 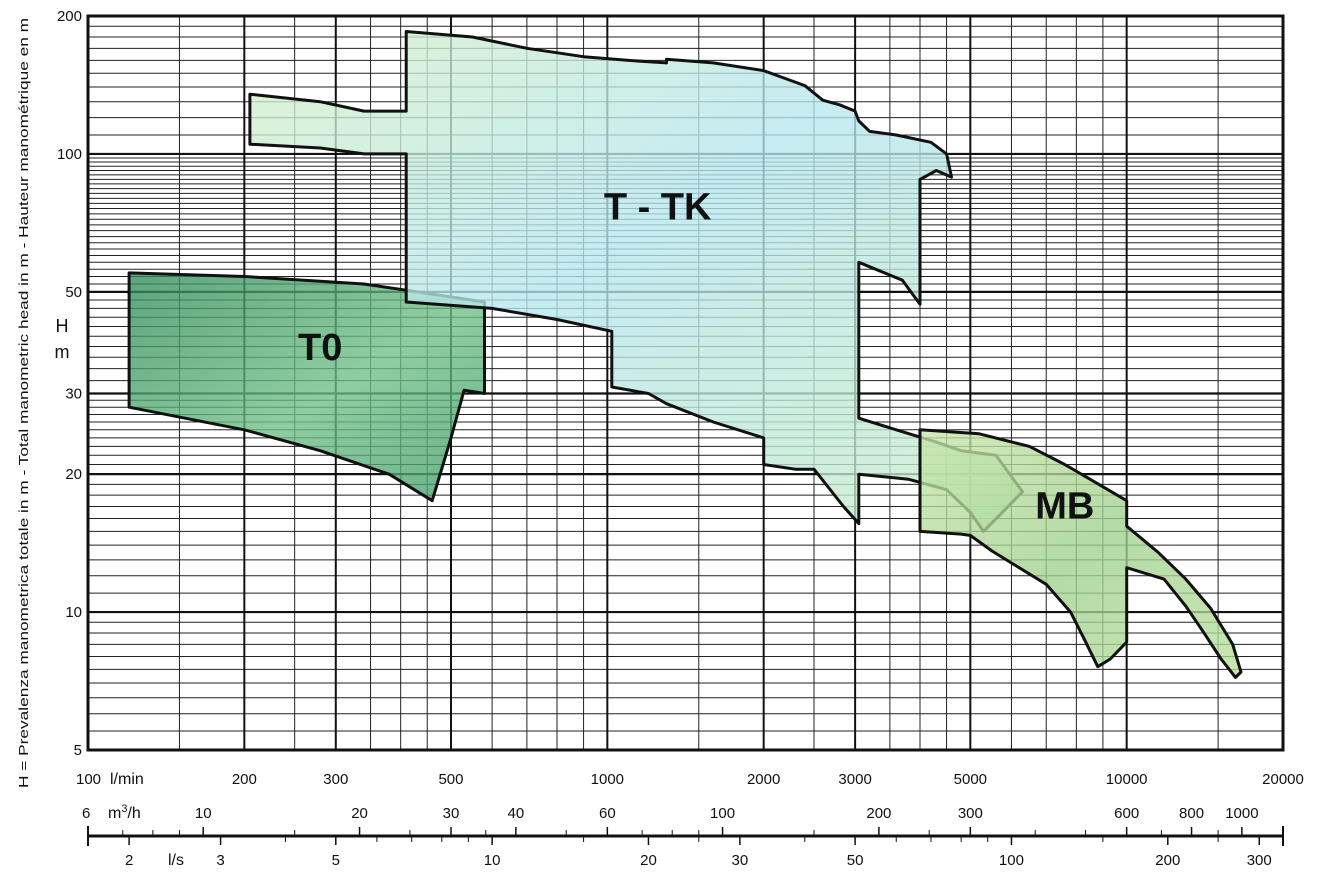 What do you see at coordinates (73, 292) in the screenshot?
I see `y-tick-label: 50` at bounding box center [73, 292].